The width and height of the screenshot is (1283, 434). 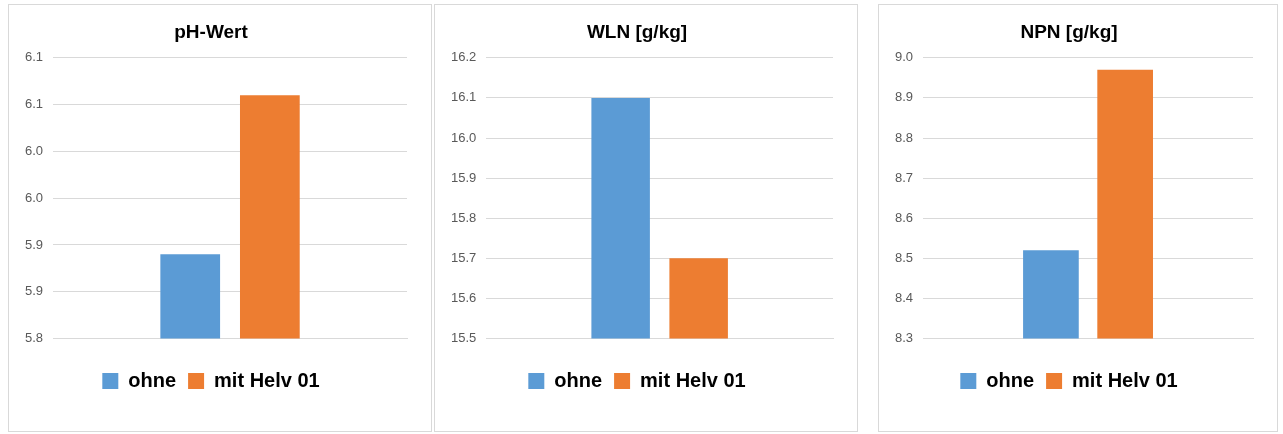 What do you see at coordinates (904, 177) in the screenshot?
I see `y-tick-label: 8.7` at bounding box center [904, 177].